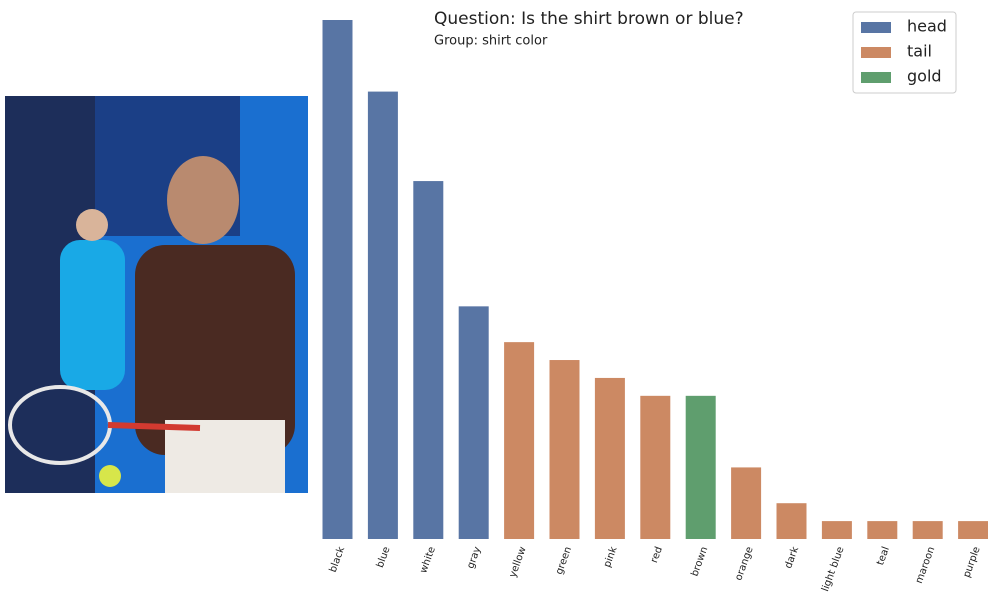 The image size is (988, 592). What do you see at coordinates (883, 556) in the screenshot?
I see `x-tick-label: teal` at bounding box center [883, 556].